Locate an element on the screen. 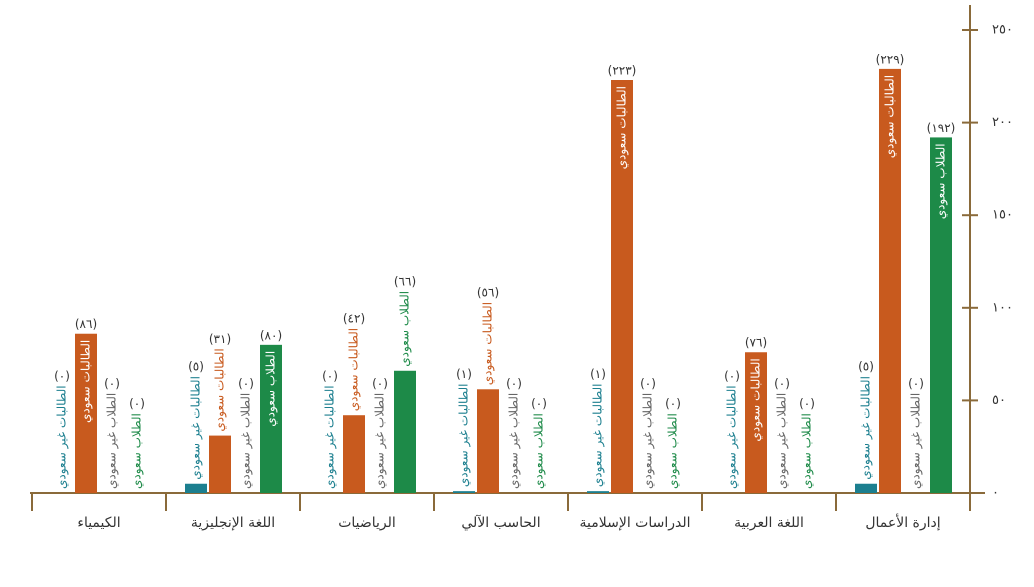  x-tick-label: الحاسب الآلي is located at coordinates (500, 523).